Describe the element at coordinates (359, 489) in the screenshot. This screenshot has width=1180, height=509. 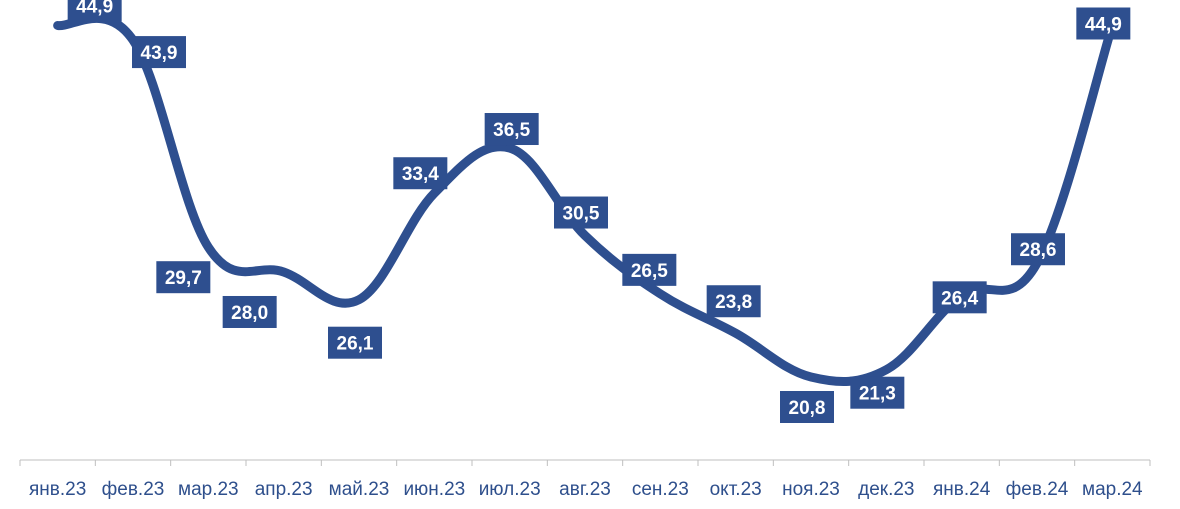
I see `x-tick-label: май.23` at that location.